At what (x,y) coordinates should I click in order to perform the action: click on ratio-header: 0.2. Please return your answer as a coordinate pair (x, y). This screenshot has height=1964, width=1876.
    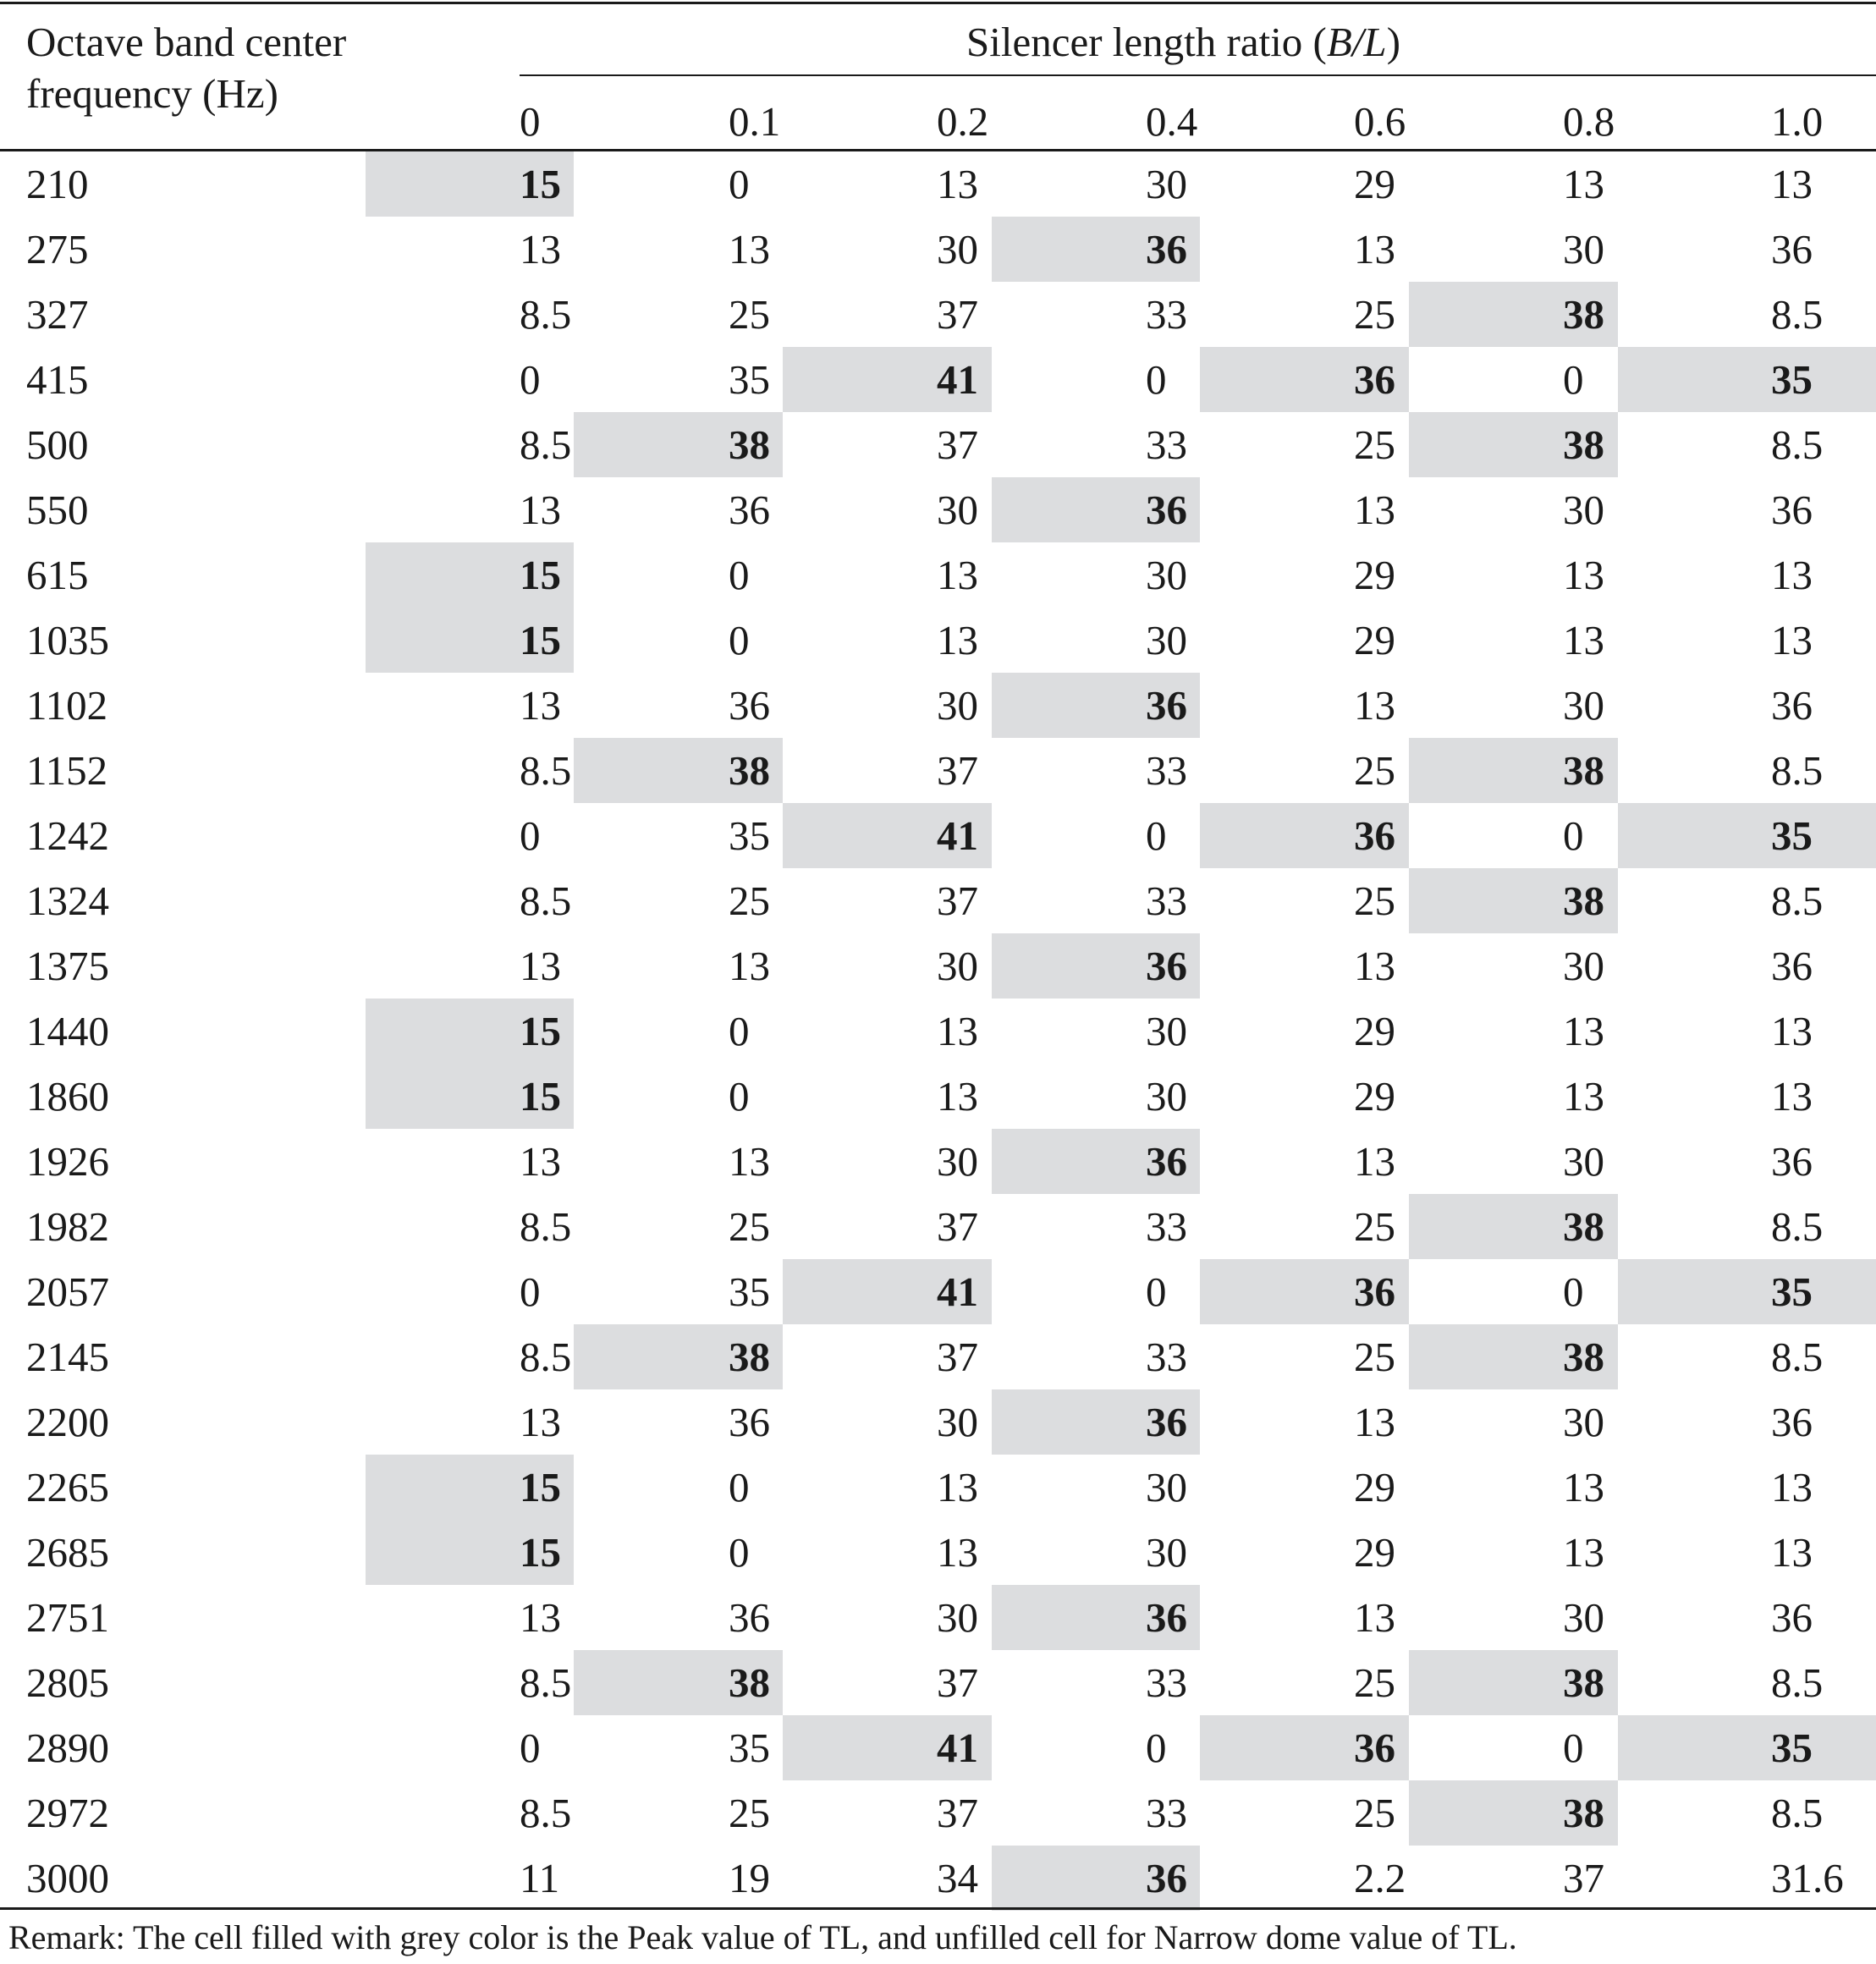
    Looking at the image, I should click on (963, 121).